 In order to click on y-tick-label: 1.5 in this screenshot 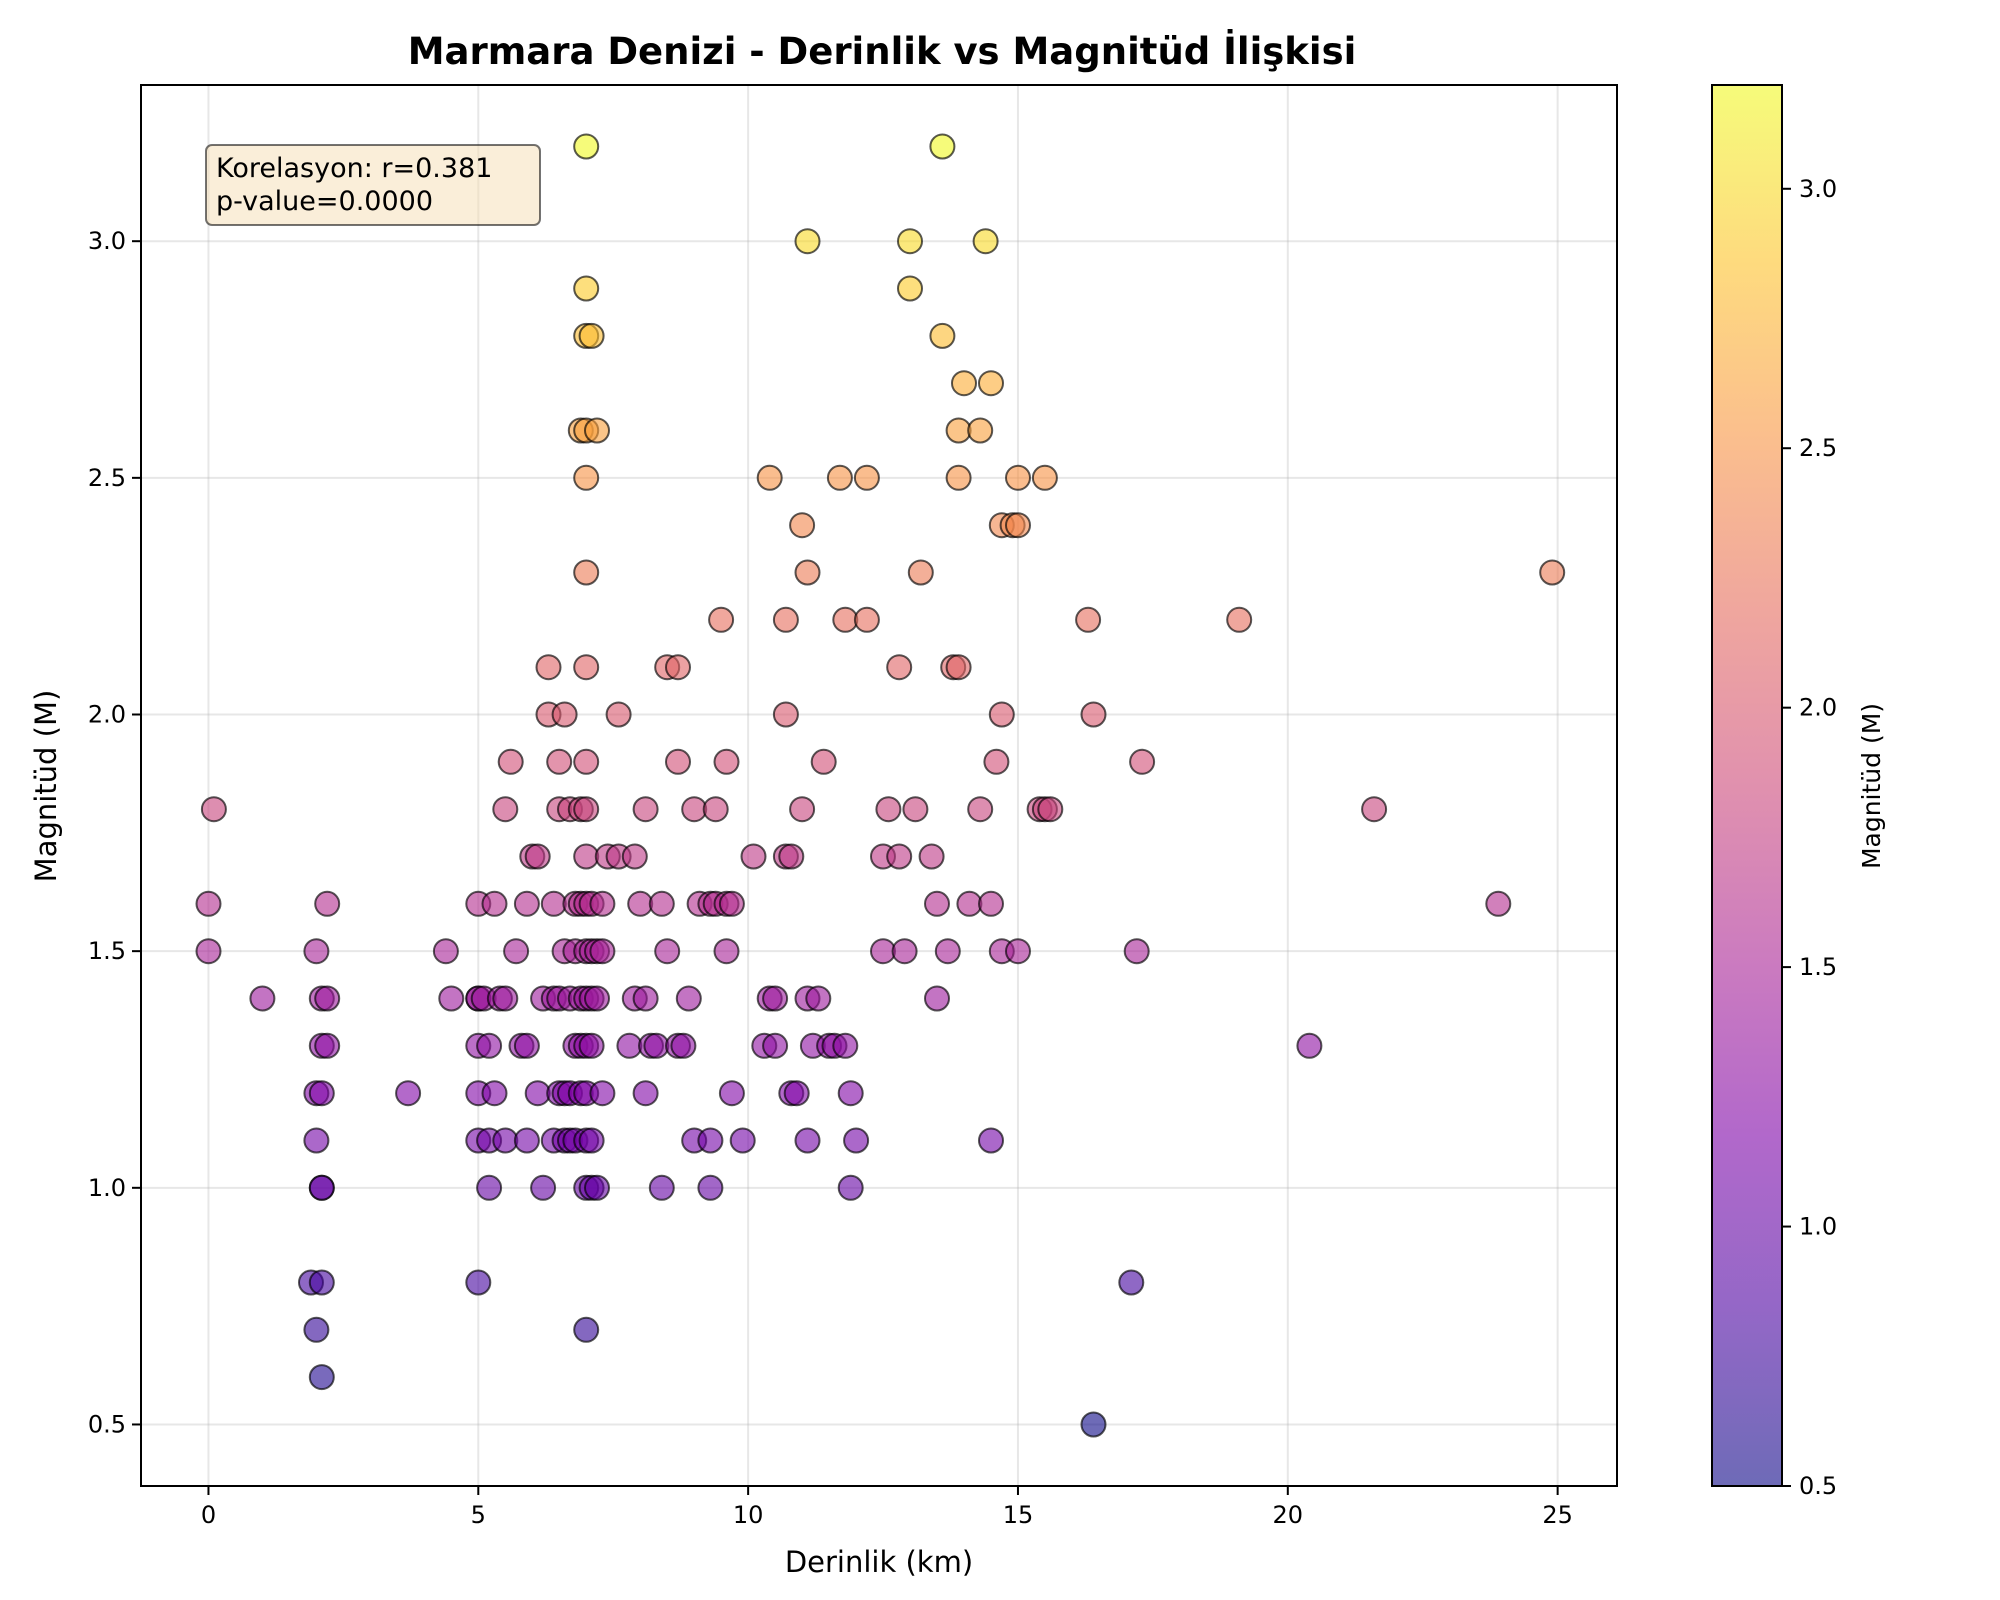, I will do `click(107, 951)`.